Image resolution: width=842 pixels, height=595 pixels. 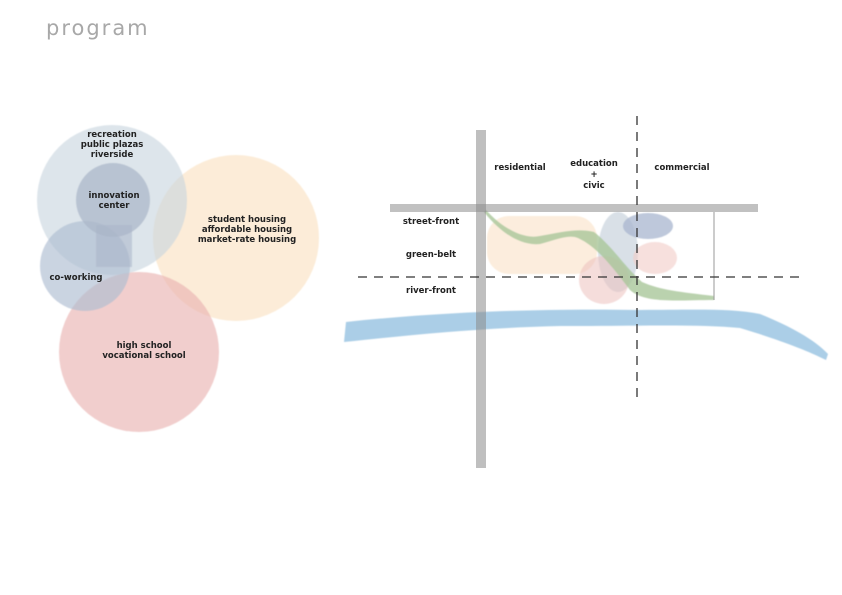 I want to click on street-horizontal, so click(x=574, y=208).